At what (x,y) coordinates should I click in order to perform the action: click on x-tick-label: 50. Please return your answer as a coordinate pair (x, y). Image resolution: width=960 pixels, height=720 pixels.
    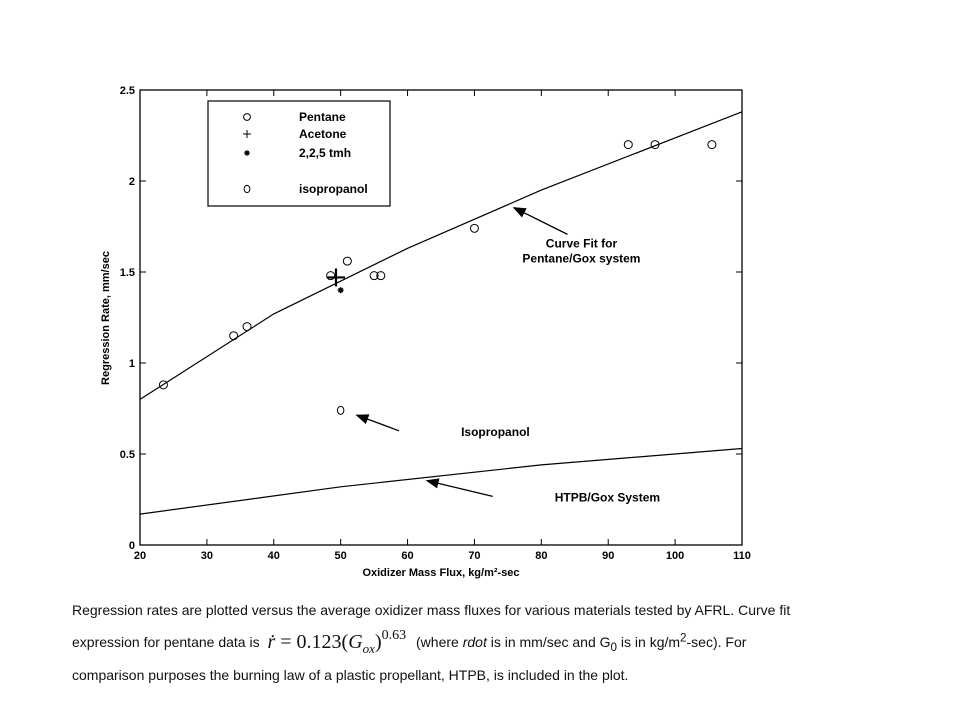
    Looking at the image, I should click on (341, 556).